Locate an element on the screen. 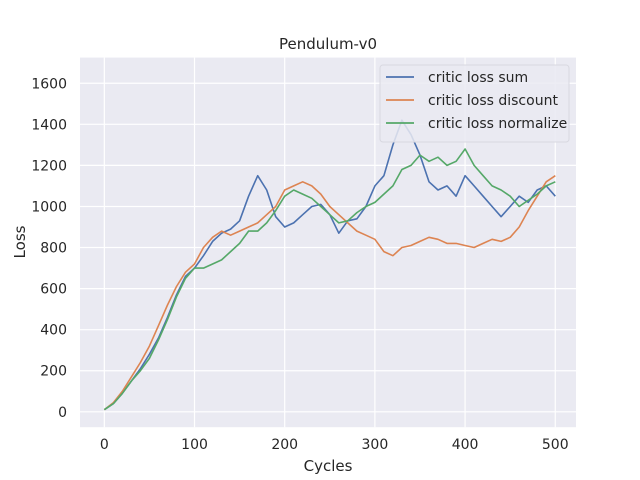 This screenshot has width=640, height=480. y-tick-label: 1000 is located at coordinates (49, 207).